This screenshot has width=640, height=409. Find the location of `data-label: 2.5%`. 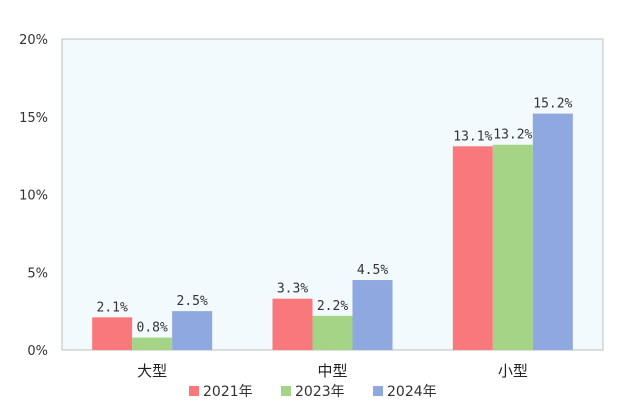

data-label: 2.5% is located at coordinates (192, 301).